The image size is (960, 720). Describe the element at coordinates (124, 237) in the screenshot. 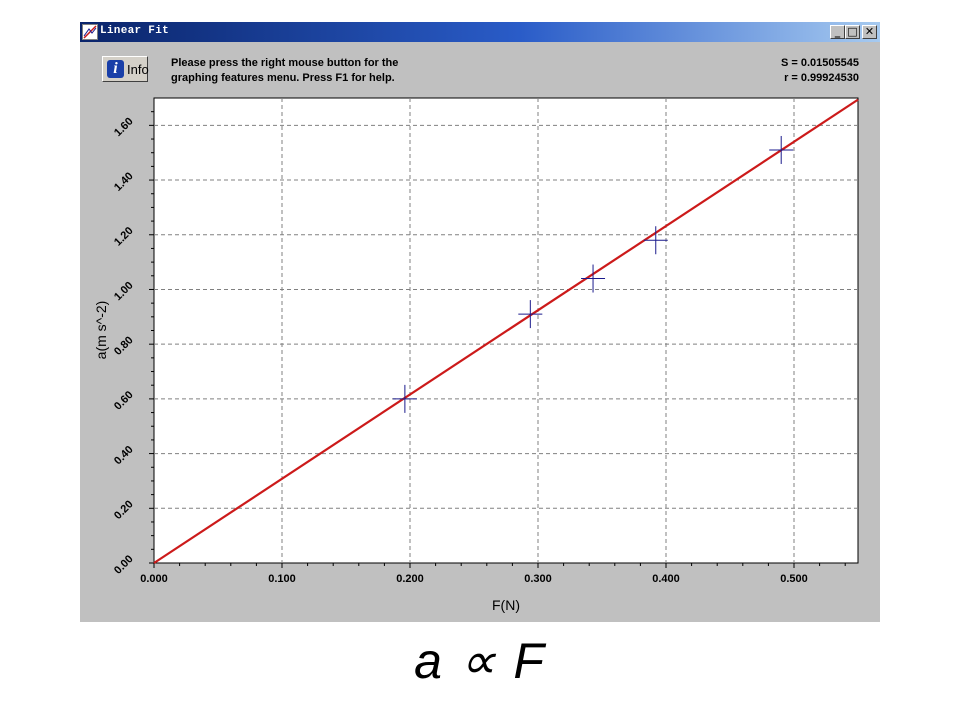

I see `y-tick-label: 1.20` at that location.